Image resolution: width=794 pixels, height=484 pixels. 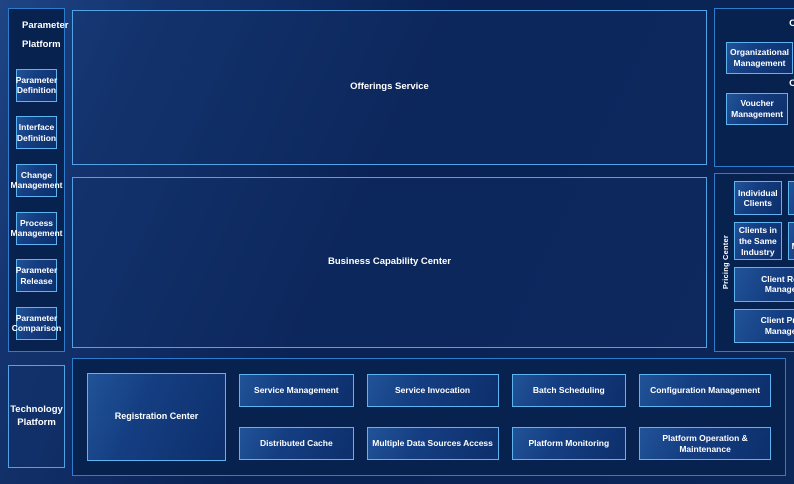 I want to click on box-parameter-release: Parameter Release, so click(x=36, y=276).